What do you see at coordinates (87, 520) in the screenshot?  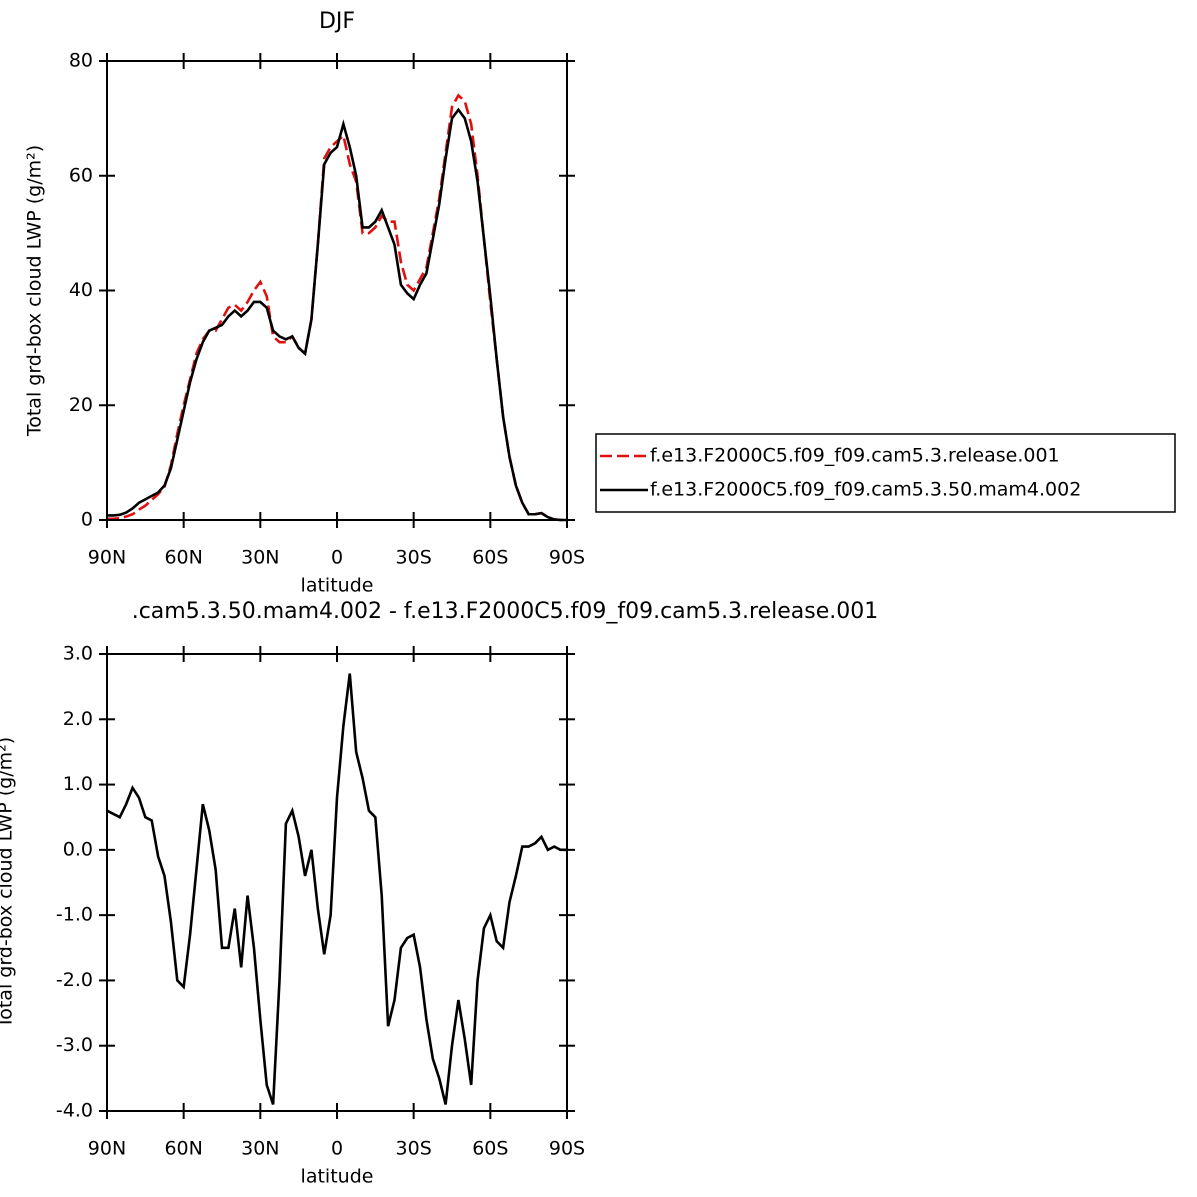 I see `y-tick-label: 0` at bounding box center [87, 520].